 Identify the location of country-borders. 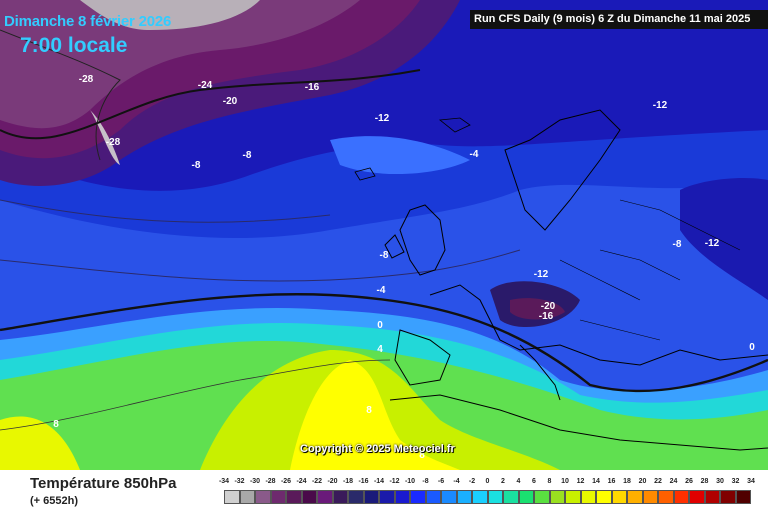
(650, 270).